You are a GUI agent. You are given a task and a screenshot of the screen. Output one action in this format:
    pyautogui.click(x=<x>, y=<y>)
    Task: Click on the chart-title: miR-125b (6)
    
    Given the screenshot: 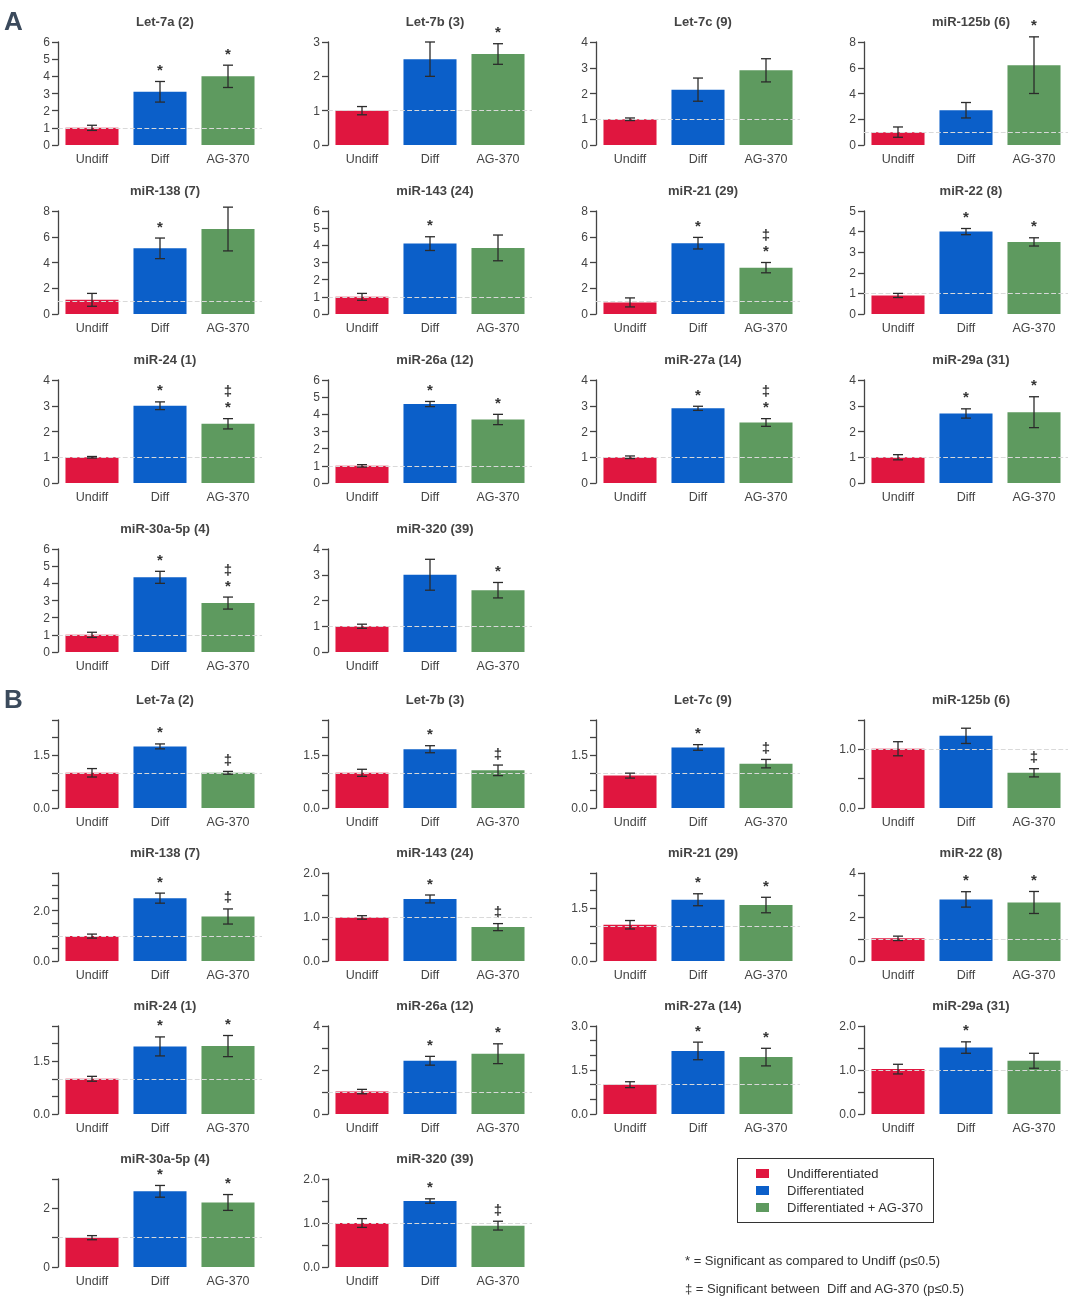 What is the action you would take?
    pyautogui.click(x=971, y=699)
    